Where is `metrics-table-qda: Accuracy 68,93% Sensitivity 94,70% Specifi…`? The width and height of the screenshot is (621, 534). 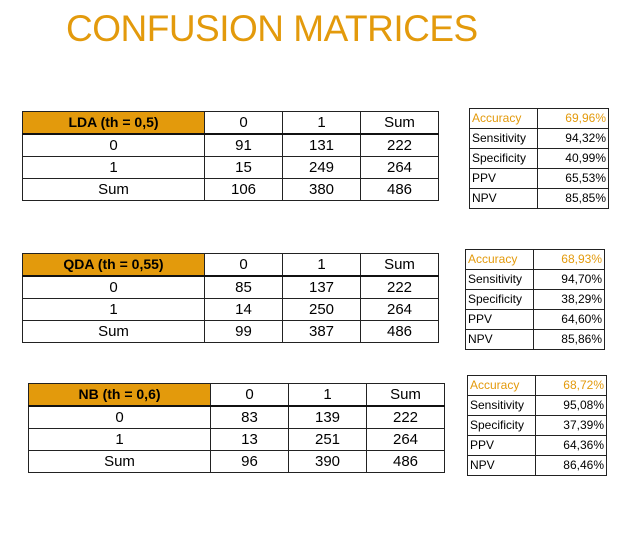 metrics-table-qda: Accuracy 68,93% Sensitivity 94,70% Specifi… is located at coordinates (535, 299).